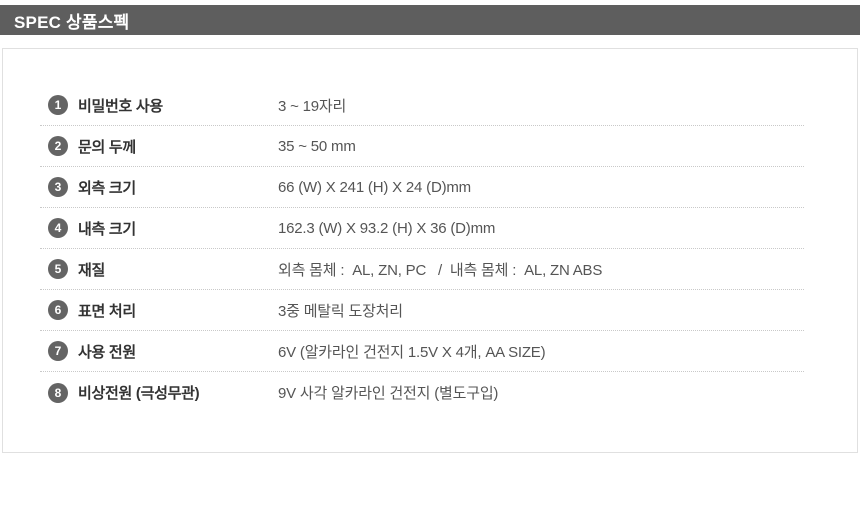 The width and height of the screenshot is (860, 513). I want to click on spec-label: 문의 두께, so click(107, 147).